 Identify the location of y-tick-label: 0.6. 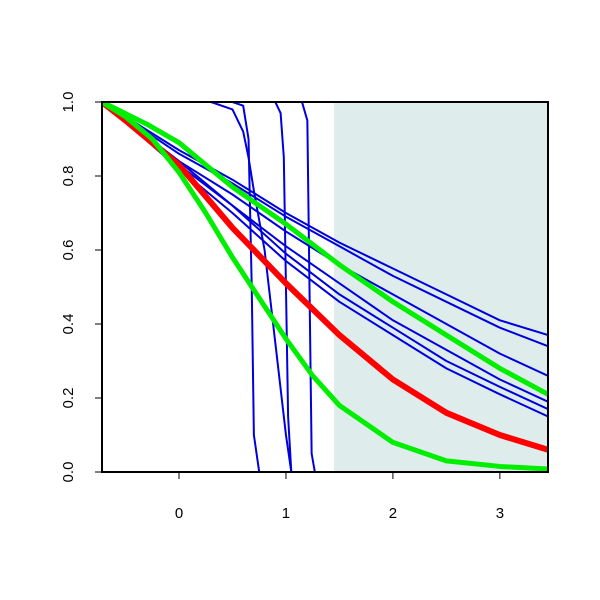
(68, 250).